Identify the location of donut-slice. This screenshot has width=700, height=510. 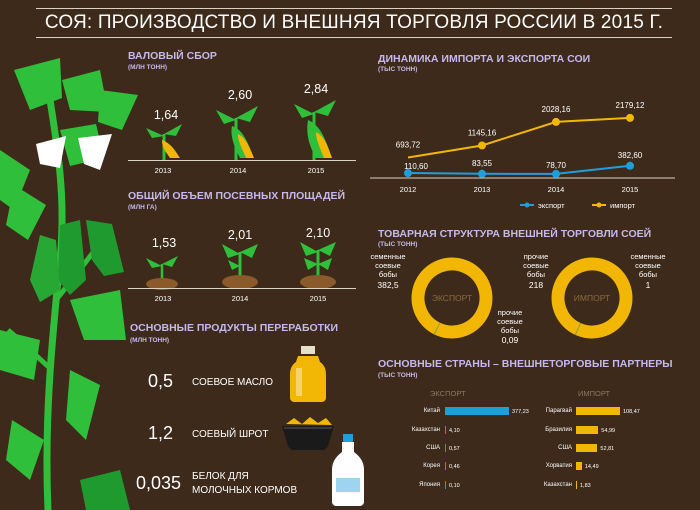
(592, 298).